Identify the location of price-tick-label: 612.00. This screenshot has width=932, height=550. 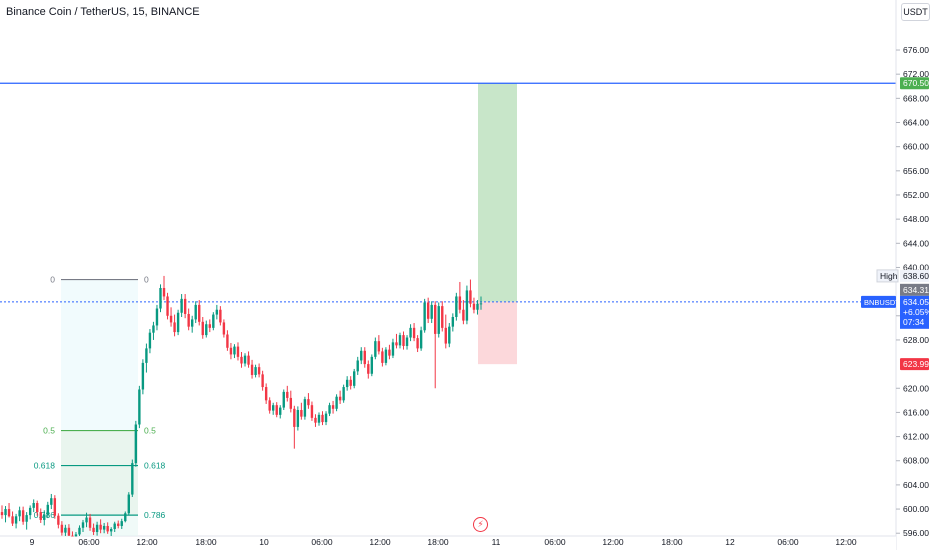
(916, 437).